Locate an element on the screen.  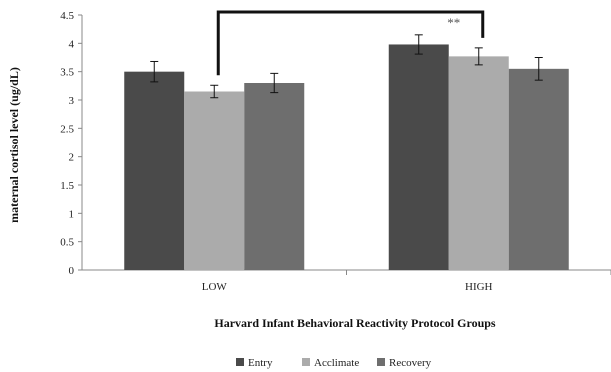
y-tick-label: 1 is located at coordinates (72, 214).